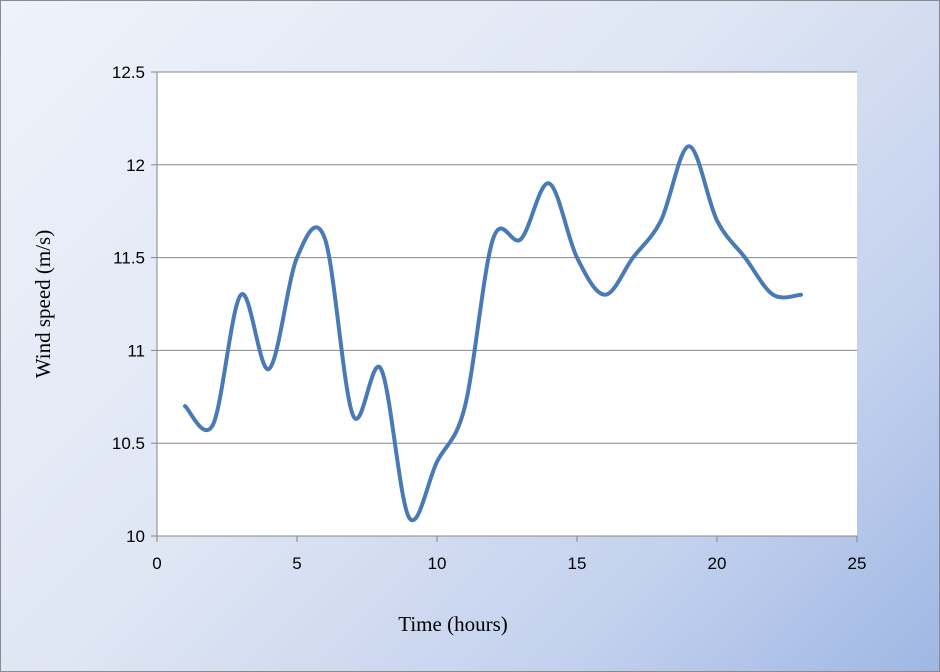 This screenshot has width=940, height=672. Describe the element at coordinates (43, 304) in the screenshot. I see `y-axis-title: Wind speed (m/s)` at that location.